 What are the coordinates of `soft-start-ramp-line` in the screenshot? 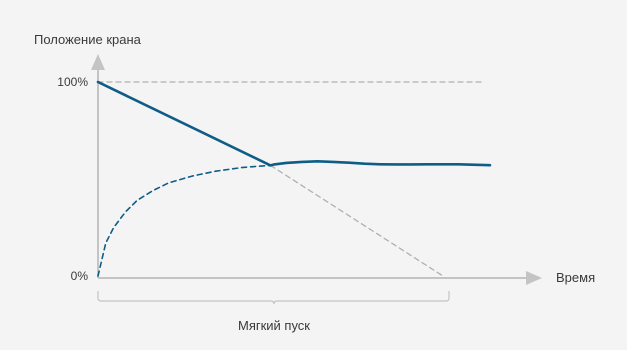 It's located at (184, 220).